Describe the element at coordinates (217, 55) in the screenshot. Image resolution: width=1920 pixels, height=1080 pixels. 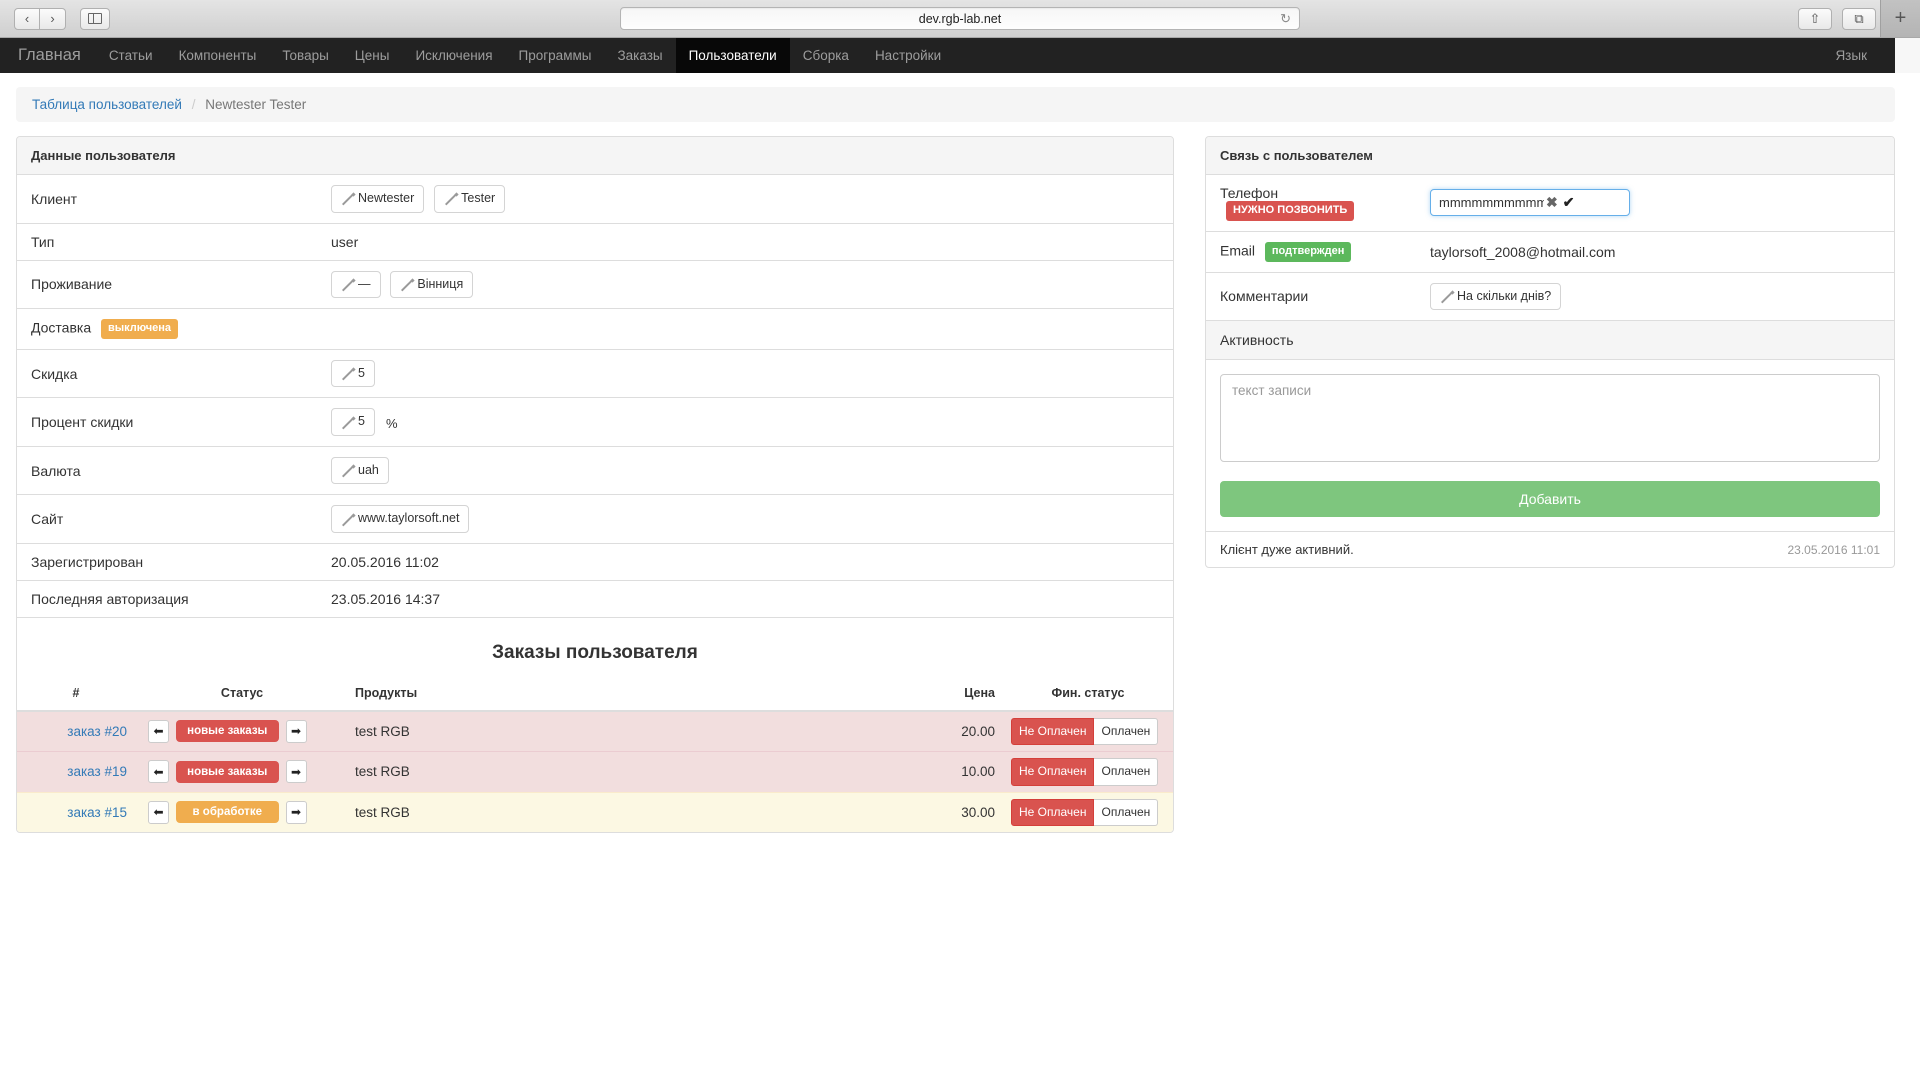
I see `nav-item-components: Компоненты` at that location.